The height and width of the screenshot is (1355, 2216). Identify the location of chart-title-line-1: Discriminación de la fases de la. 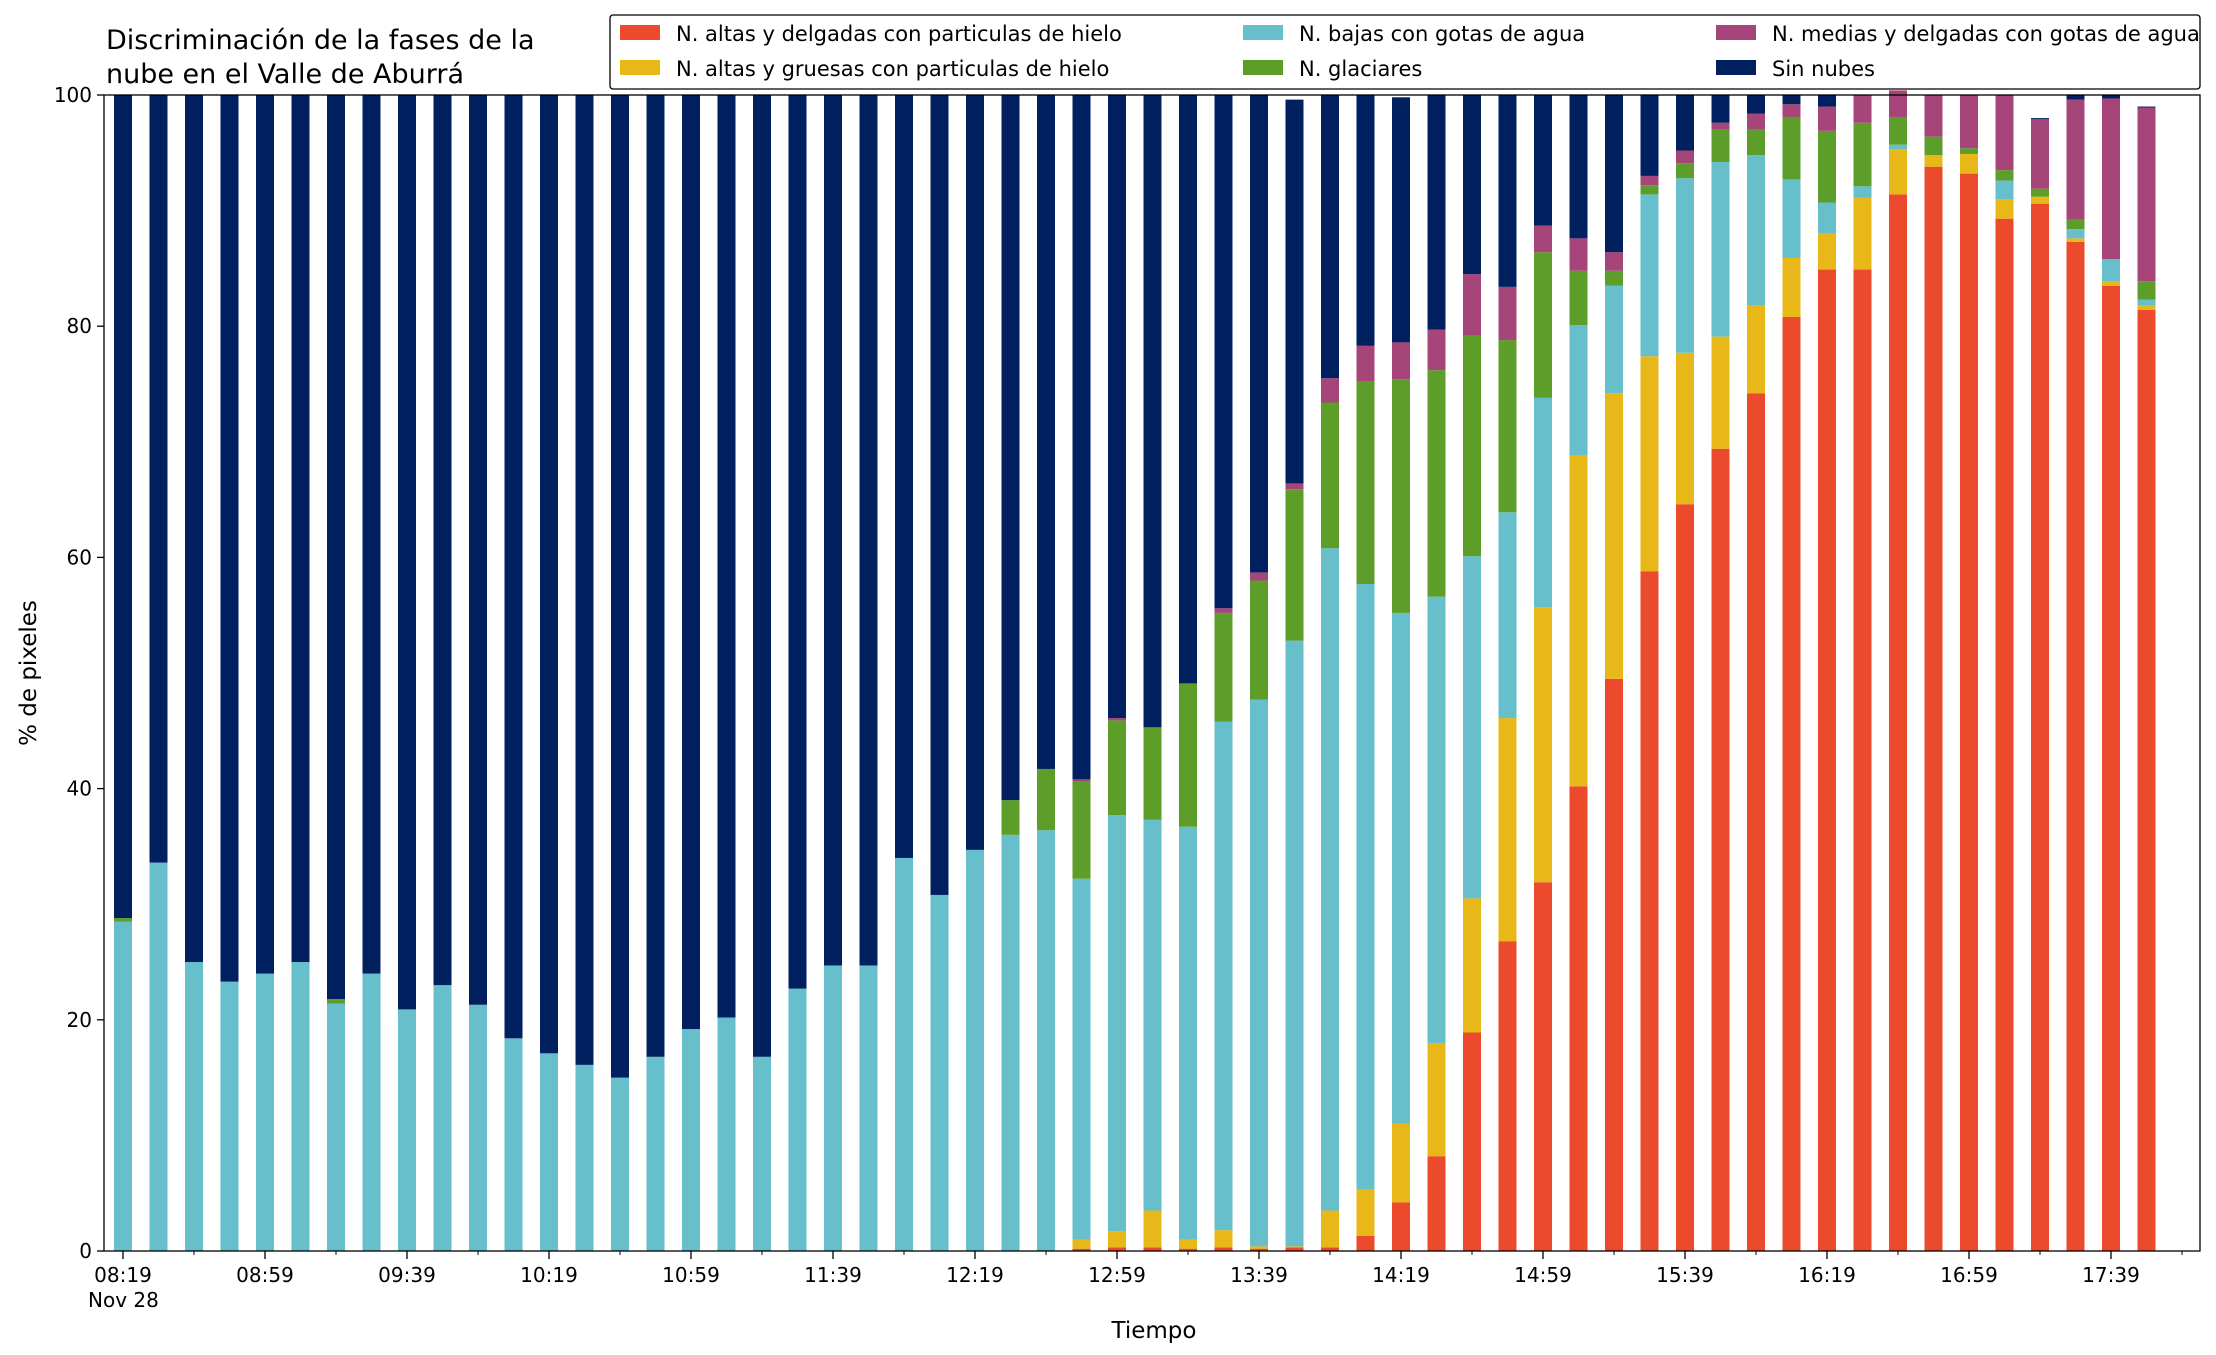
(320, 40).